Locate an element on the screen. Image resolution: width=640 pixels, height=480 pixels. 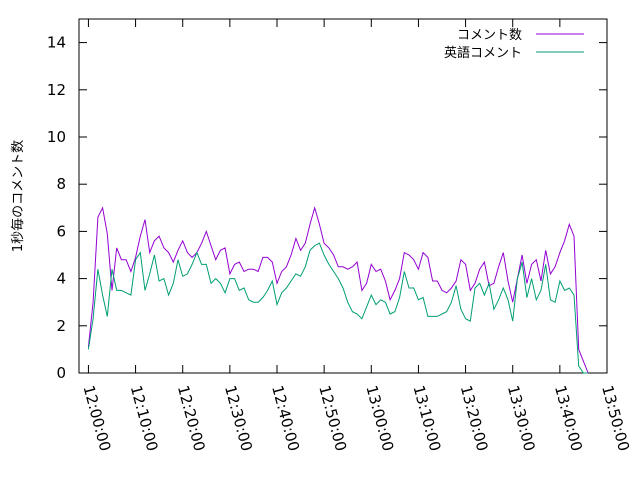
x-tick-label: 13:40:00 is located at coordinates (568, 418).